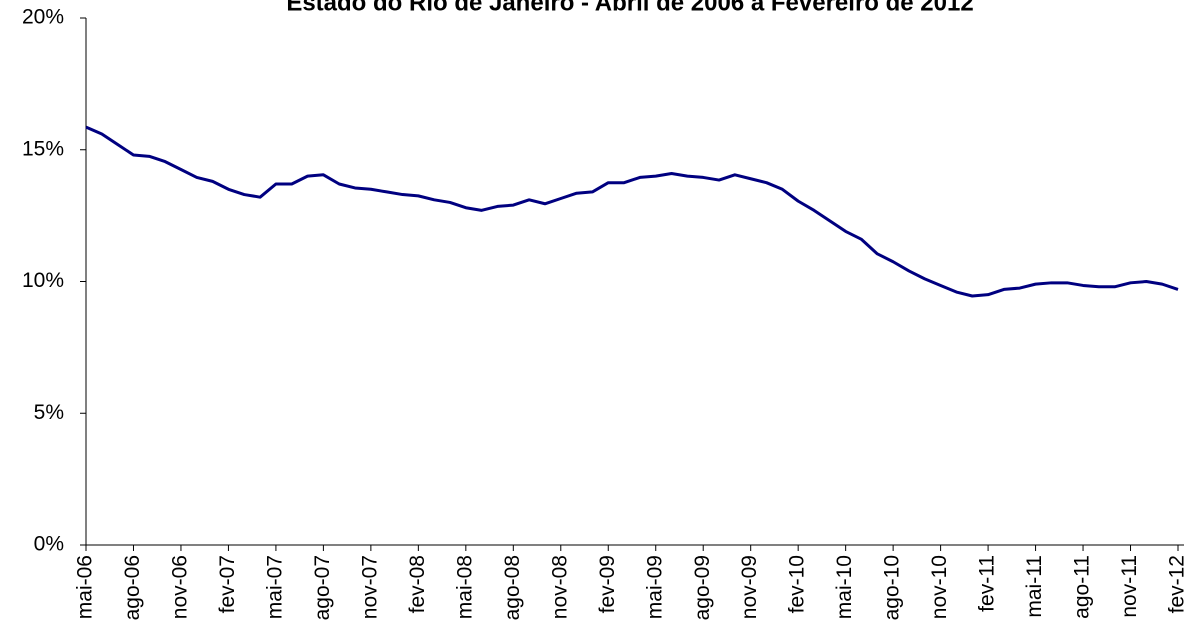  I want to click on x-tick-label: mai-07, so click(274, 587).